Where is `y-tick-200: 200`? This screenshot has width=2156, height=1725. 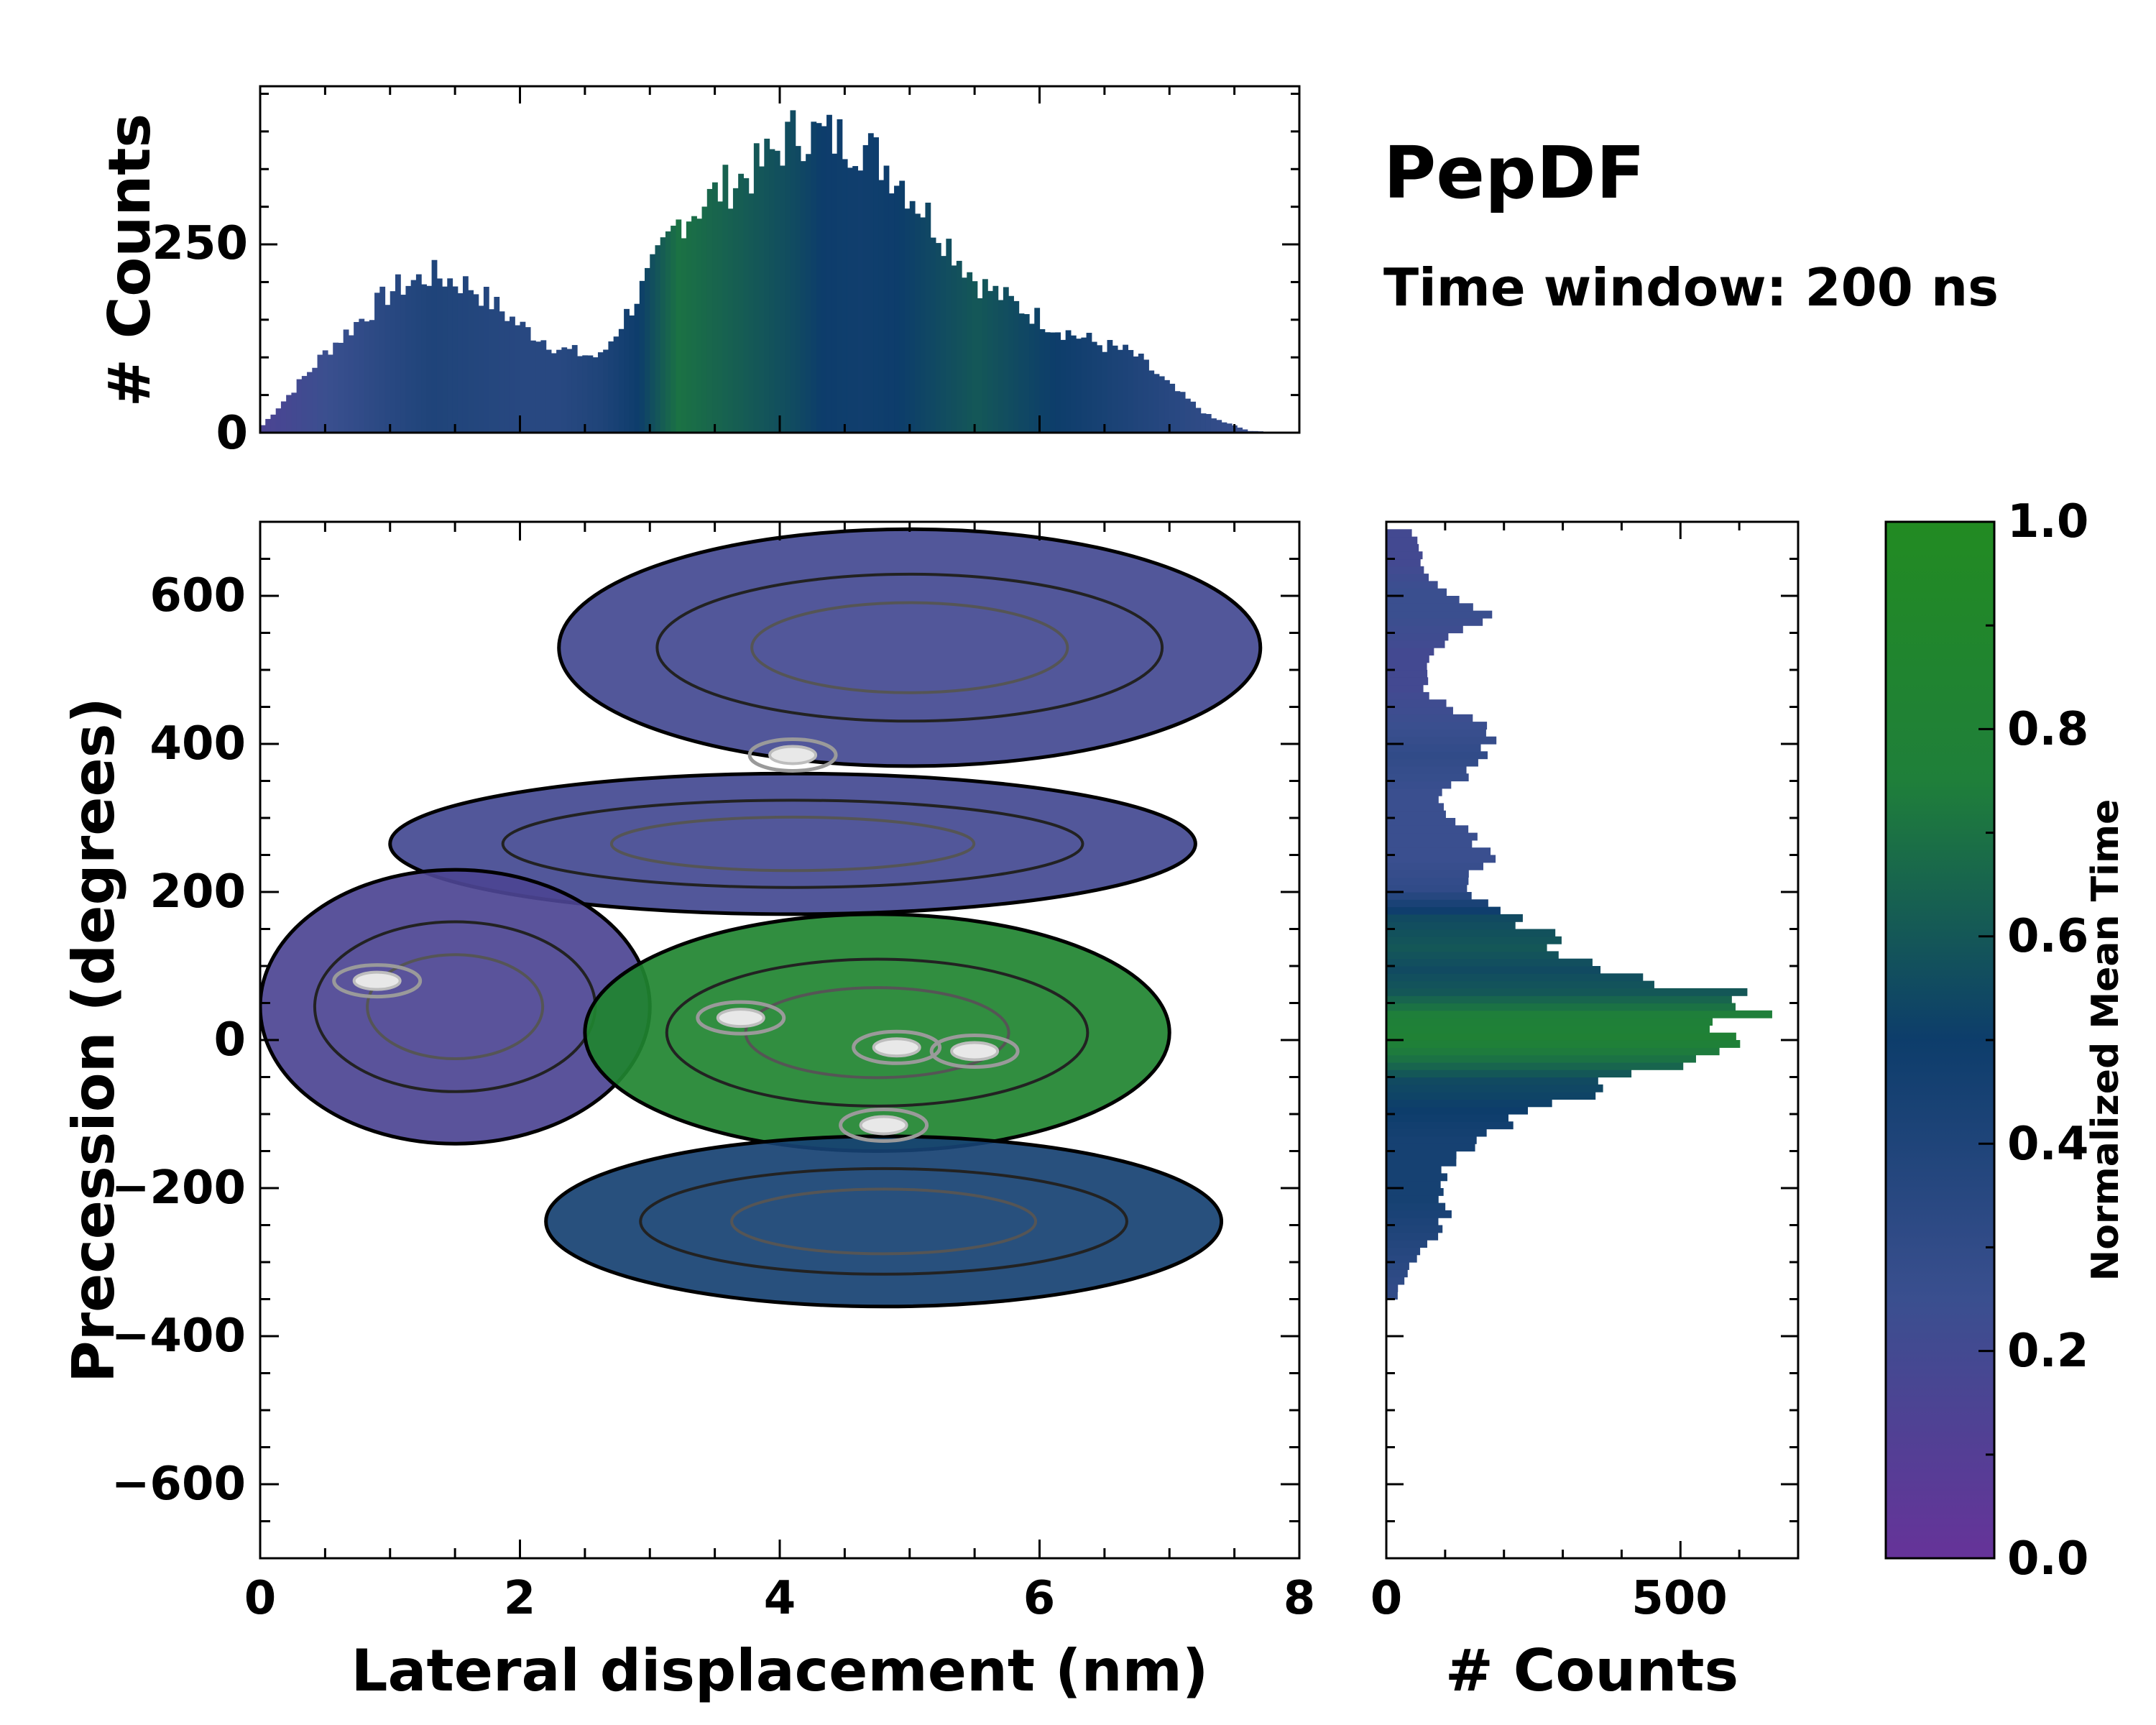
y-tick-200: 200 is located at coordinates (198, 892).